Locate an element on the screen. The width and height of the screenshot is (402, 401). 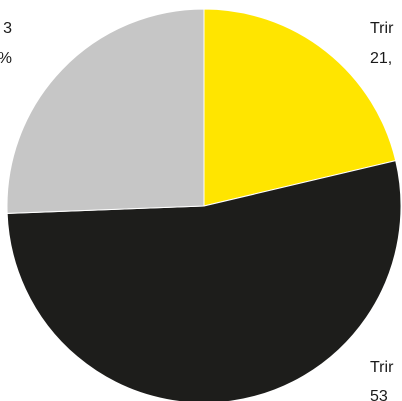
slice-label-2-line1: Trir is located at coordinates (382, 367).